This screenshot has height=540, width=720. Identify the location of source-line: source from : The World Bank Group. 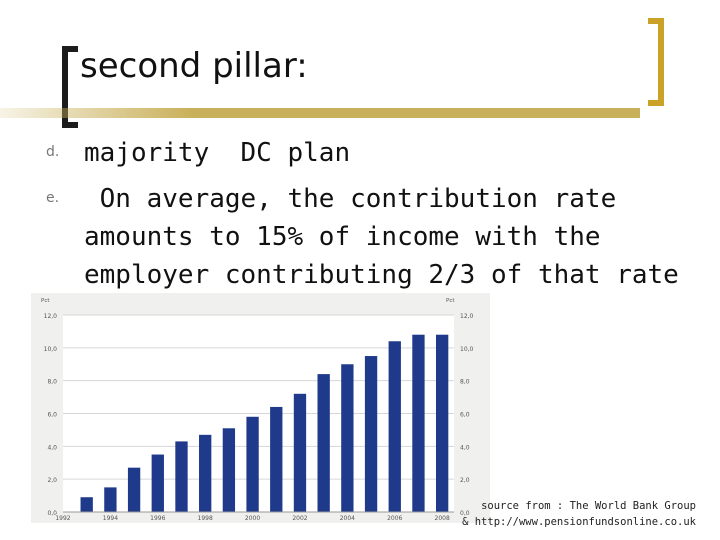
(588, 506).